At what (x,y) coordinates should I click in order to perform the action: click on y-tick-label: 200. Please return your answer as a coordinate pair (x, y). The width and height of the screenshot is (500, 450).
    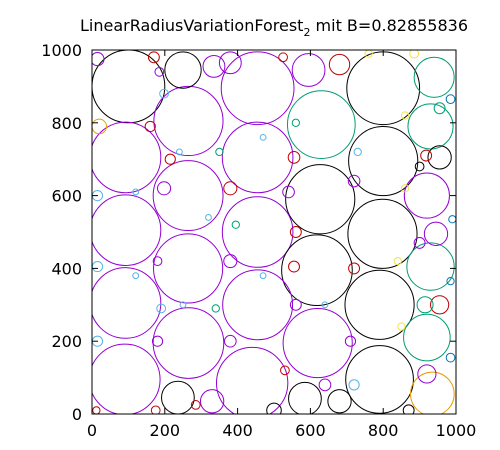
    Looking at the image, I should click on (66, 341).